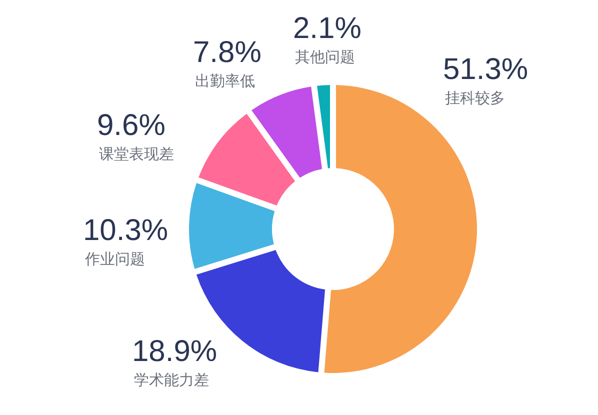  What do you see at coordinates (175, 351) in the screenshot?
I see `data-label: 18.9%` at bounding box center [175, 351].